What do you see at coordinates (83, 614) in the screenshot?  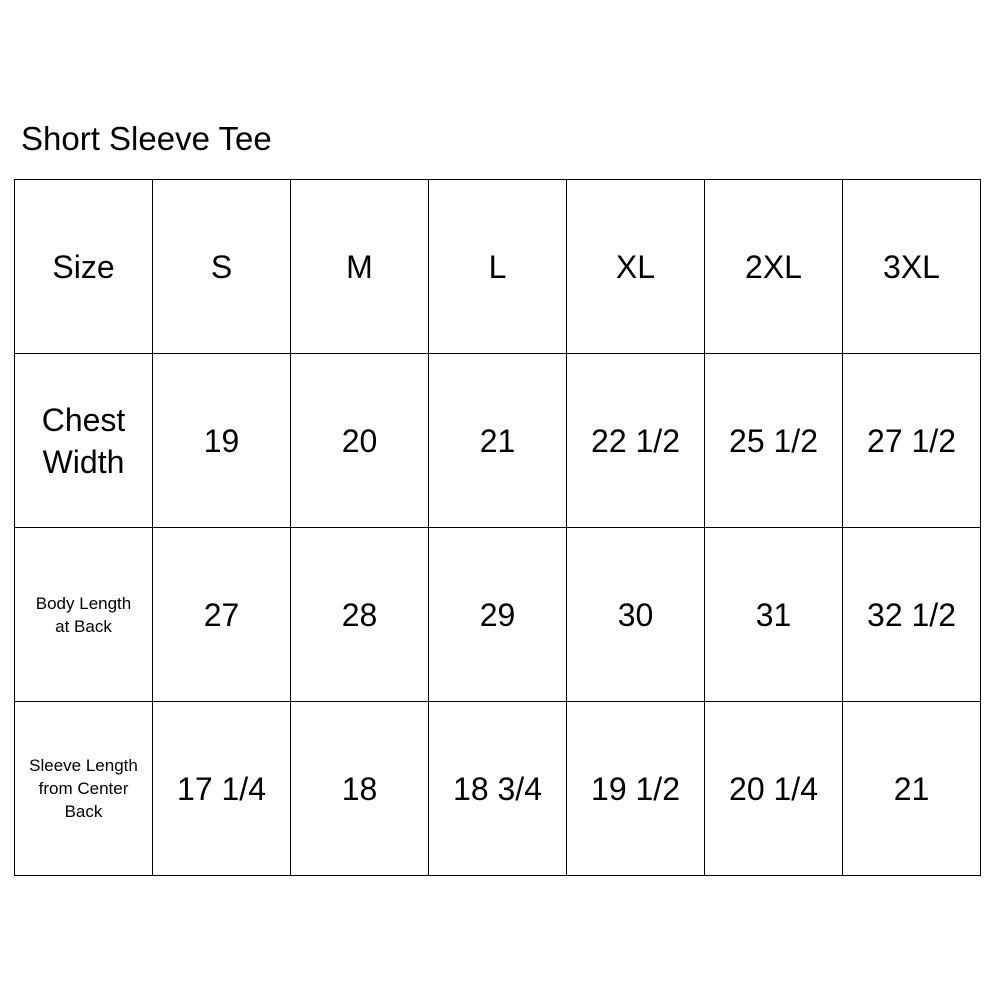 I see `row-label-cell: Body Length at Back` at bounding box center [83, 614].